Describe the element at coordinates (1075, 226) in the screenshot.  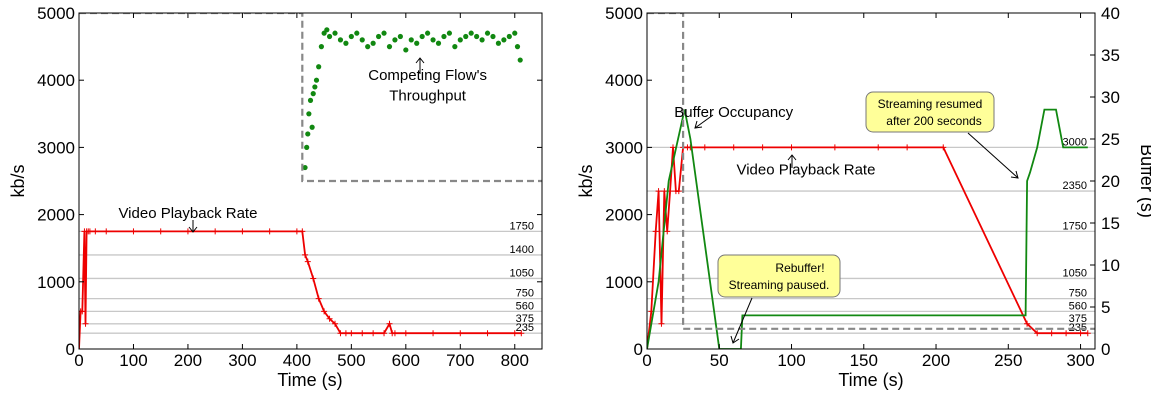
I see `rate-level-label: 1750` at that location.